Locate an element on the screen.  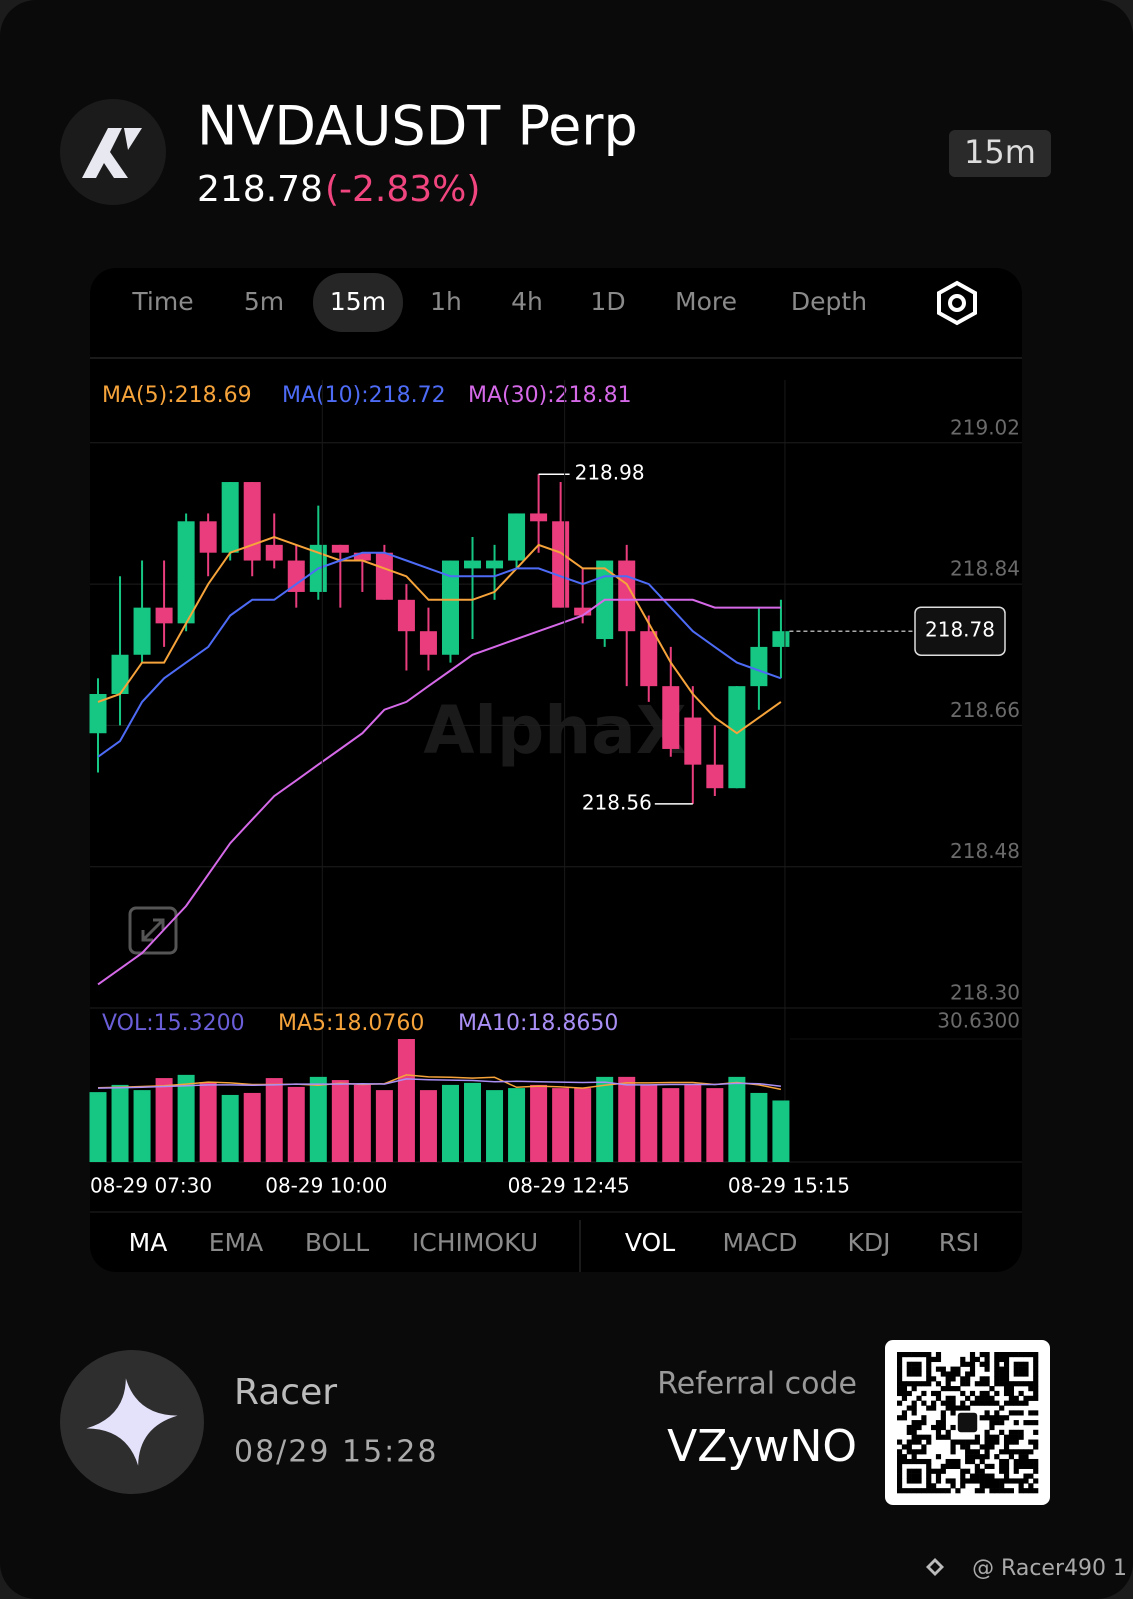
interval: 15m is located at coordinates (1000, 152).